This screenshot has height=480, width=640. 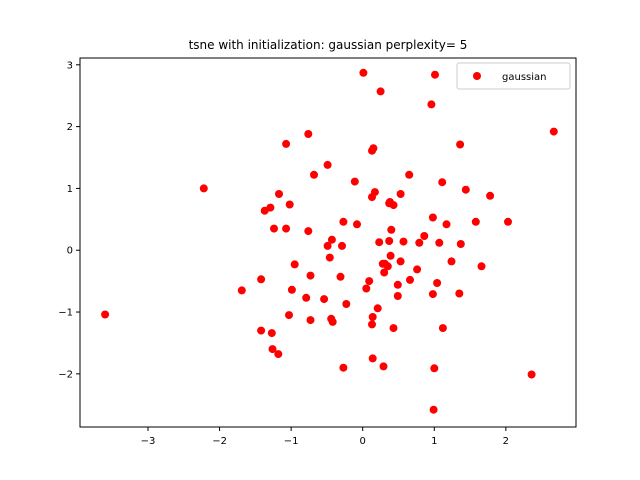 I want to click on x-tick-label: −1, so click(x=291, y=441).